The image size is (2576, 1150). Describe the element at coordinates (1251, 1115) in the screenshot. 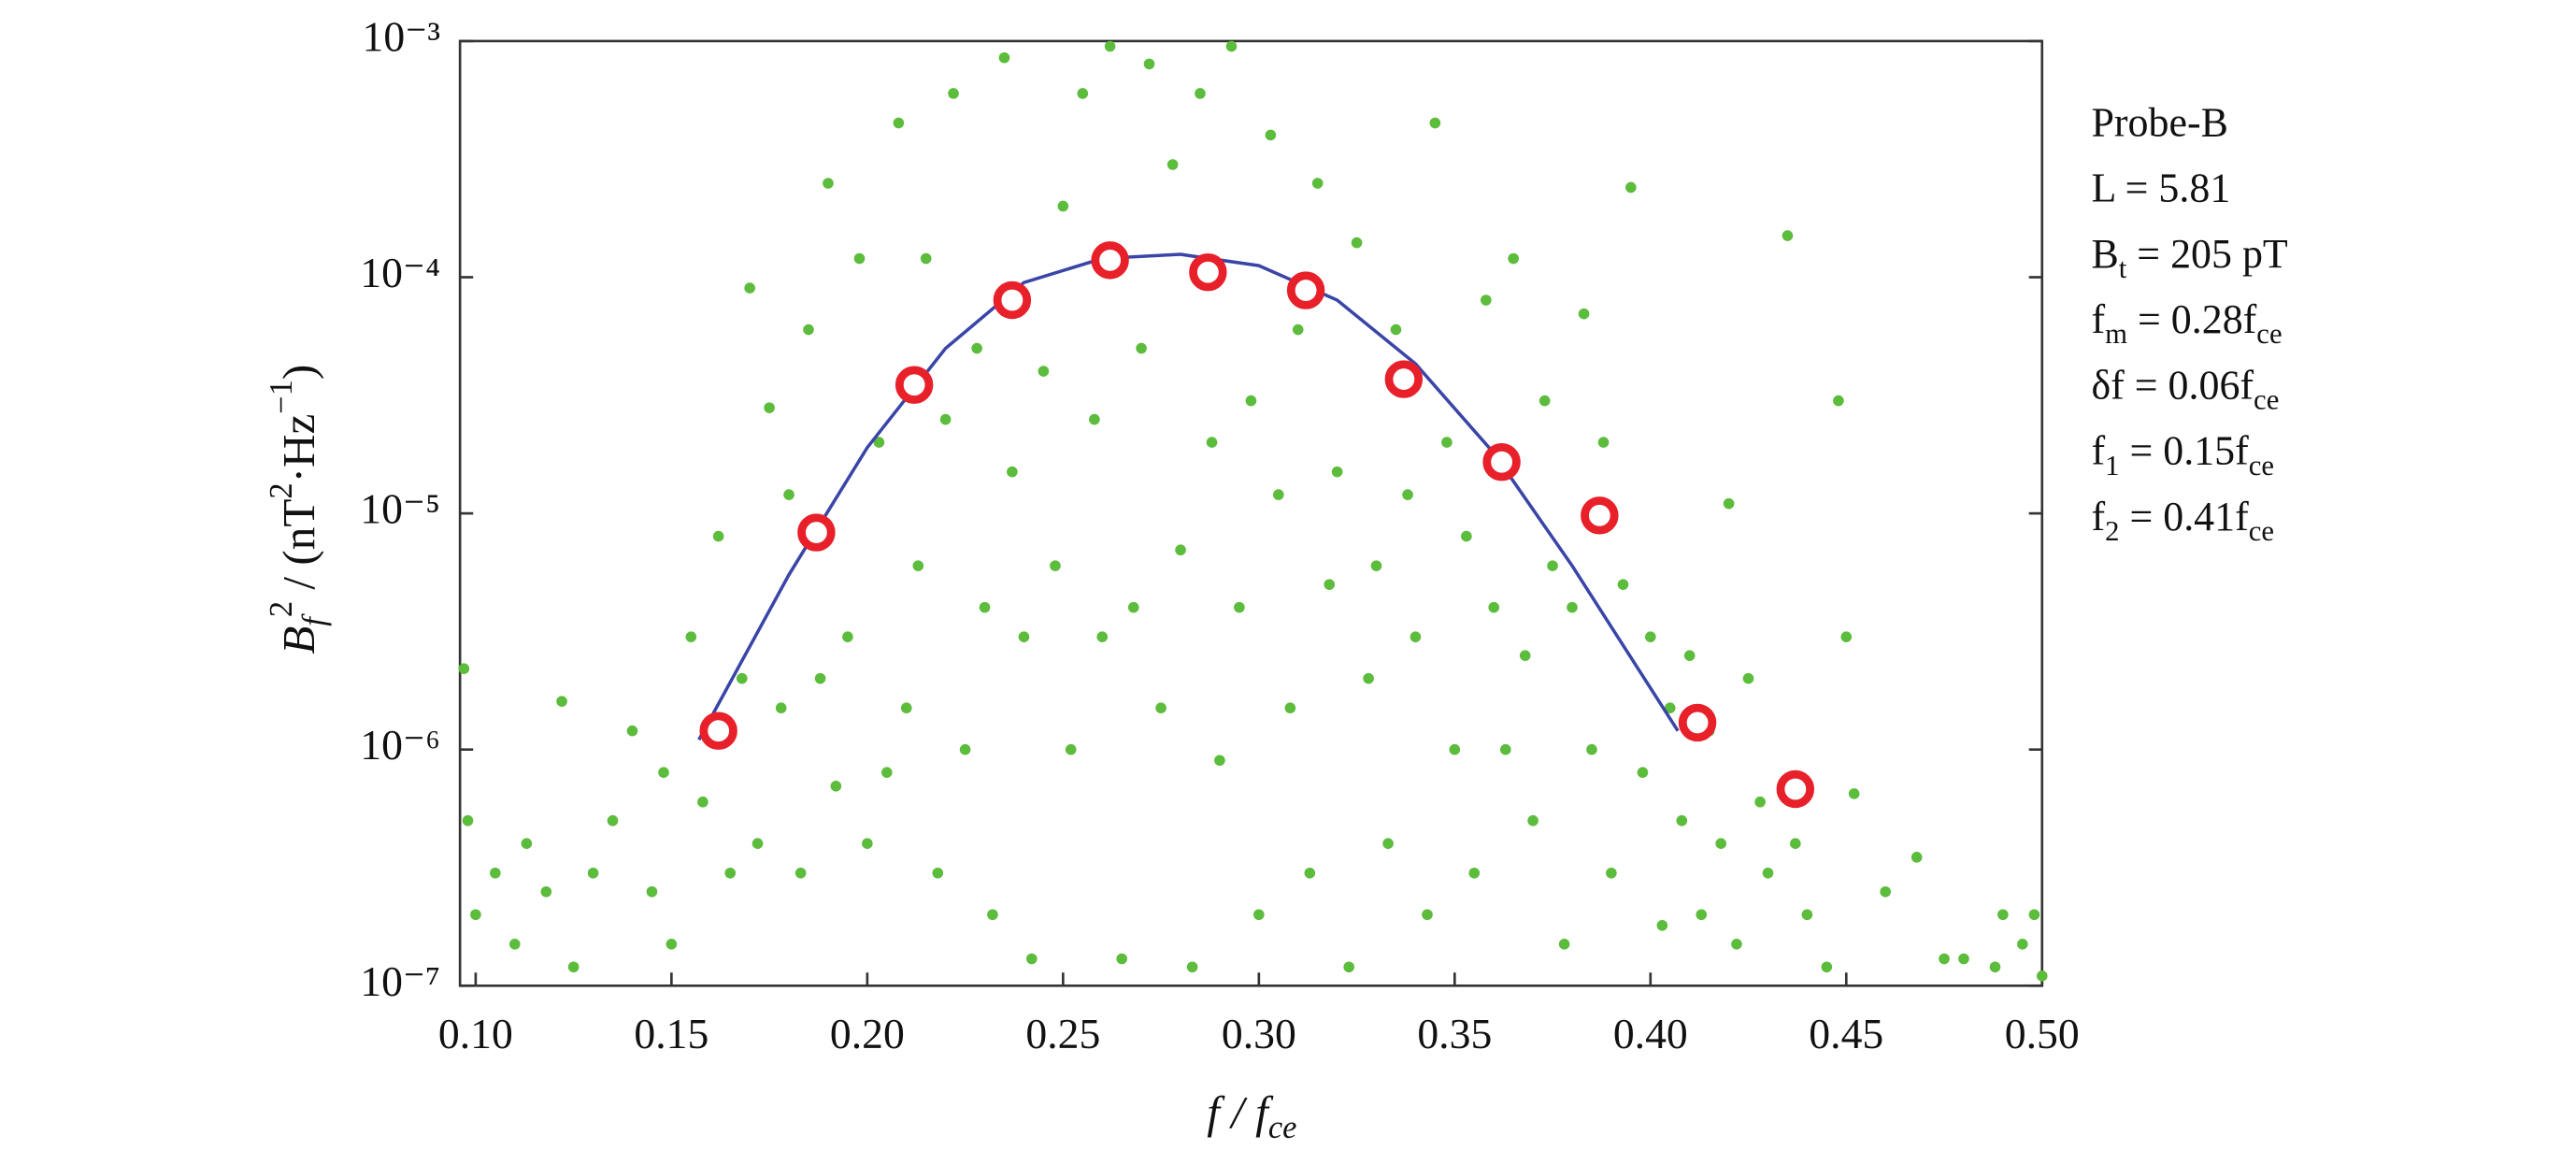

I see `x-axis-label: f / fce` at that location.